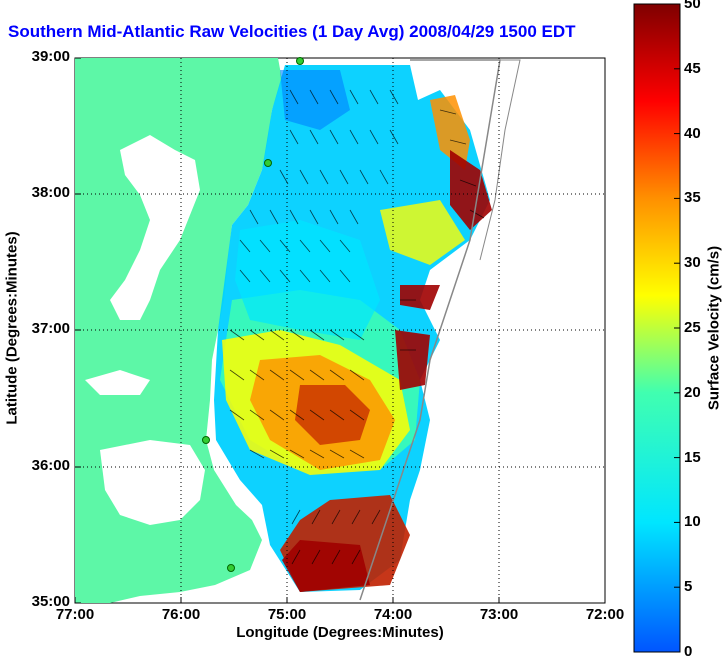  Describe the element at coordinates (155, 227) in the screenshot. I see `chesapeake-bay` at that location.